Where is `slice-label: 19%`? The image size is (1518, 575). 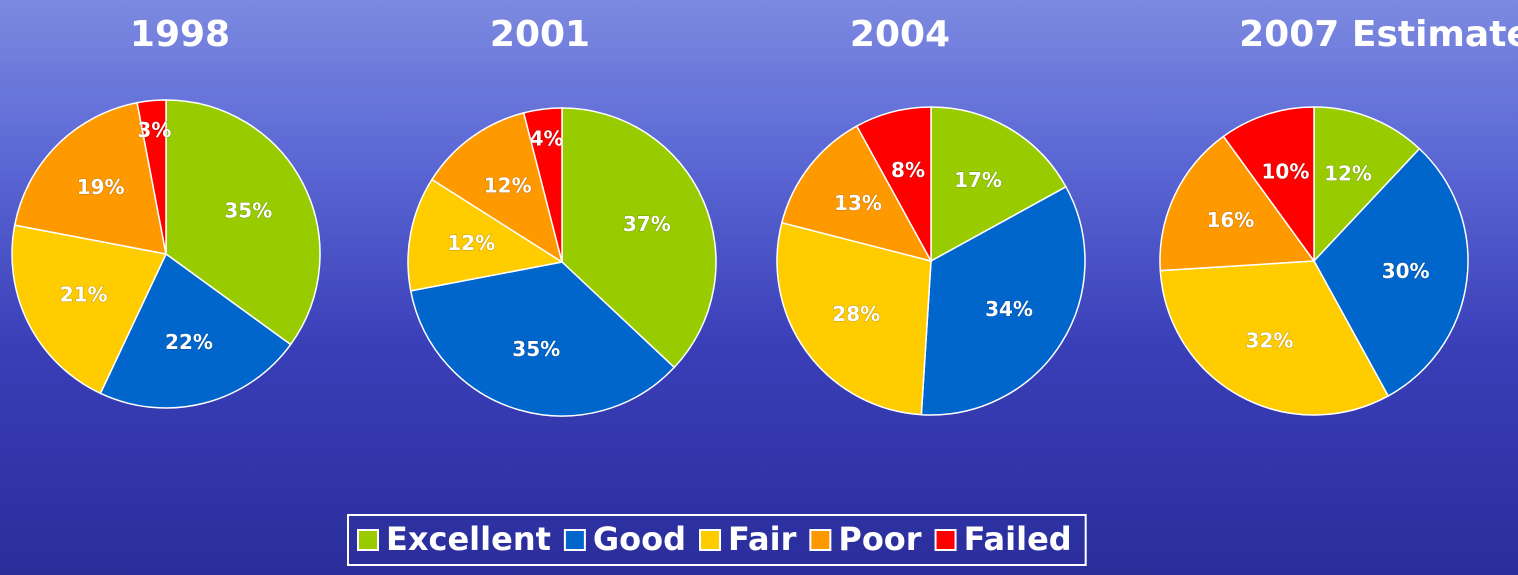
slice-label: 19% is located at coordinates (101, 187).